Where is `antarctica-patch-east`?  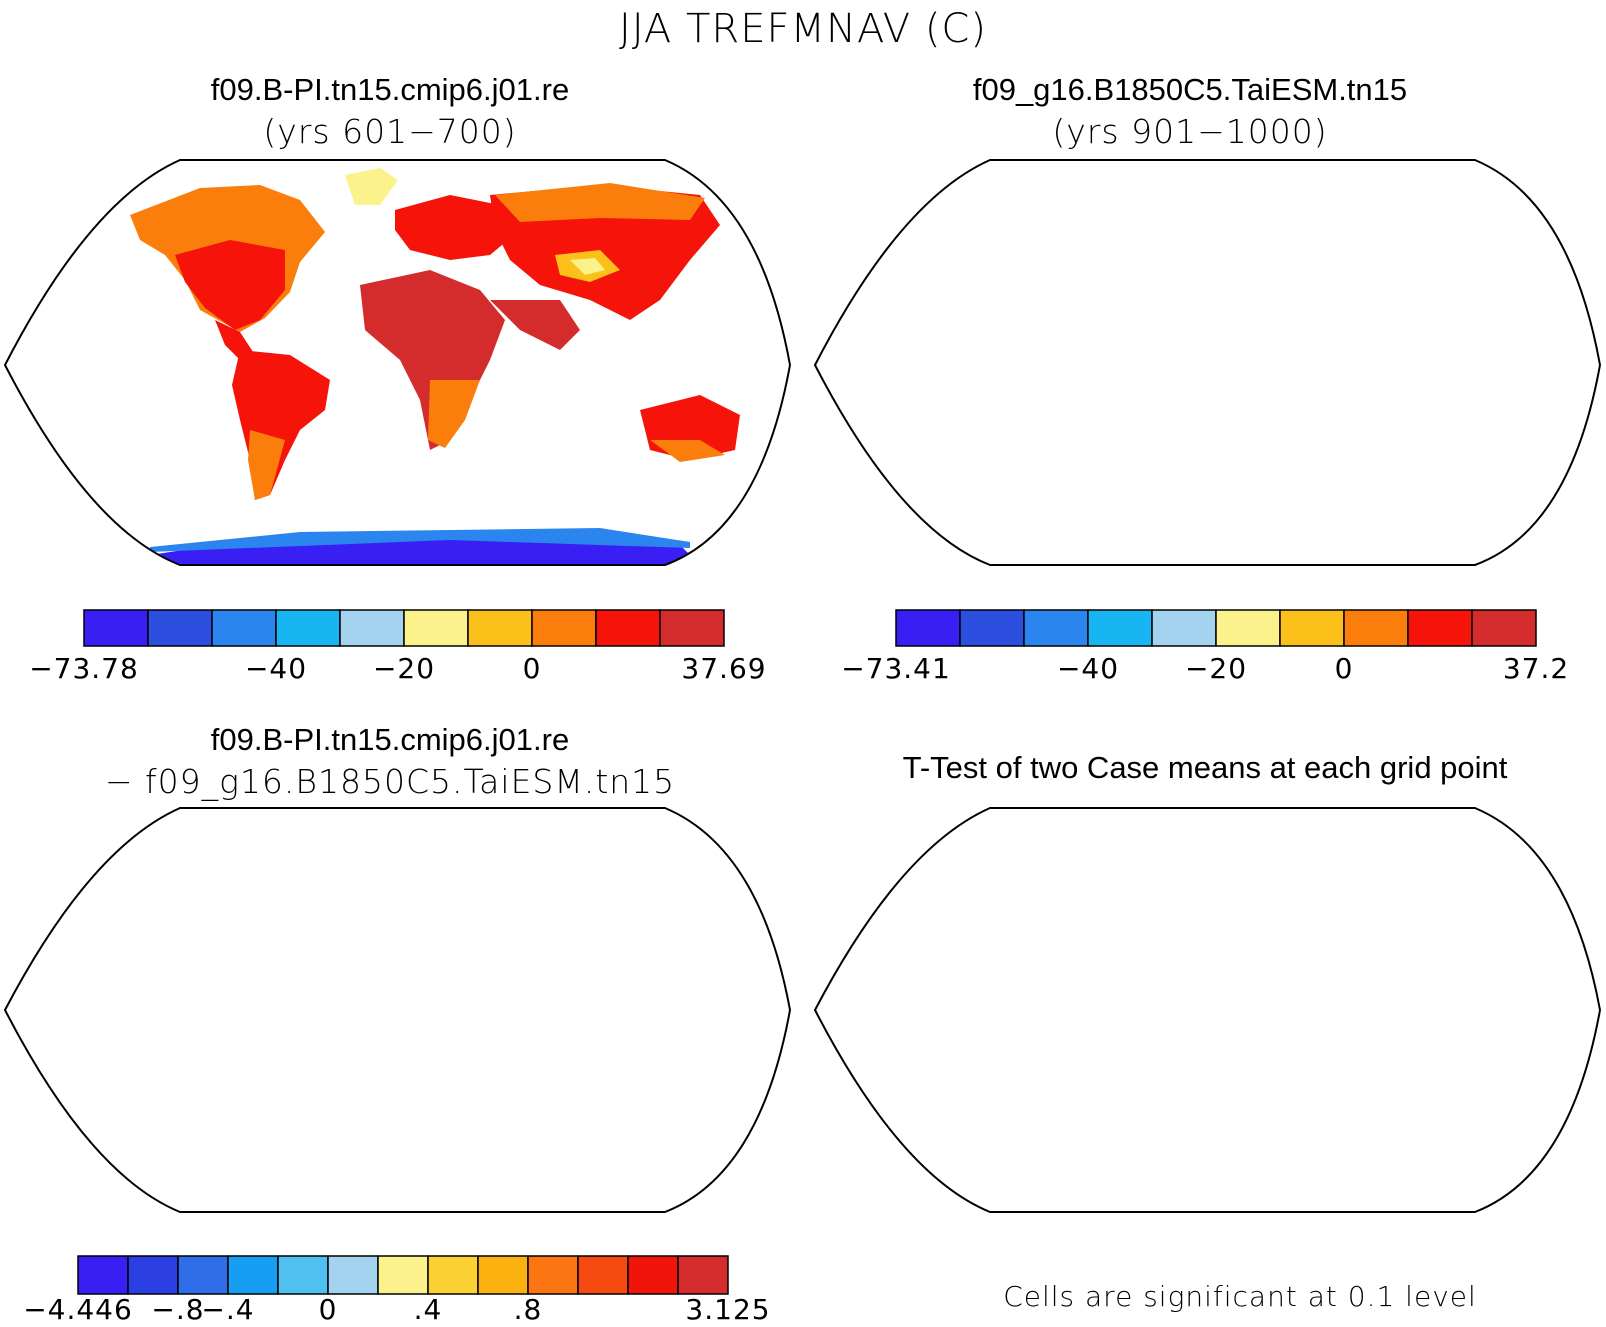
antarctica-patch-east is located at coordinates (1220, 1196).